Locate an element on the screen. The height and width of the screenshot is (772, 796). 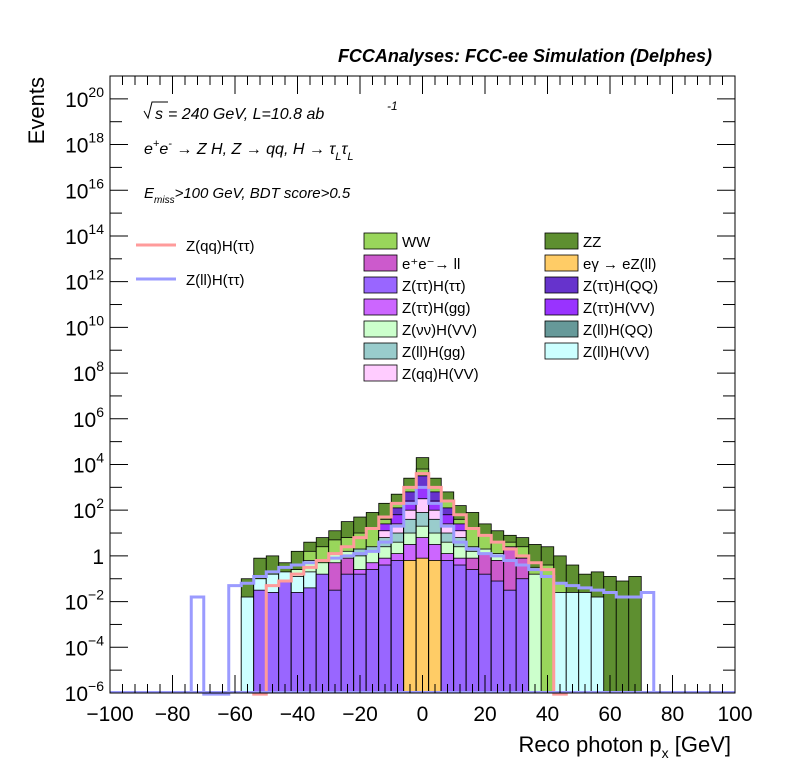
legend-signal-entry: Z(qq)H(ττ) is located at coordinates (195, 246).